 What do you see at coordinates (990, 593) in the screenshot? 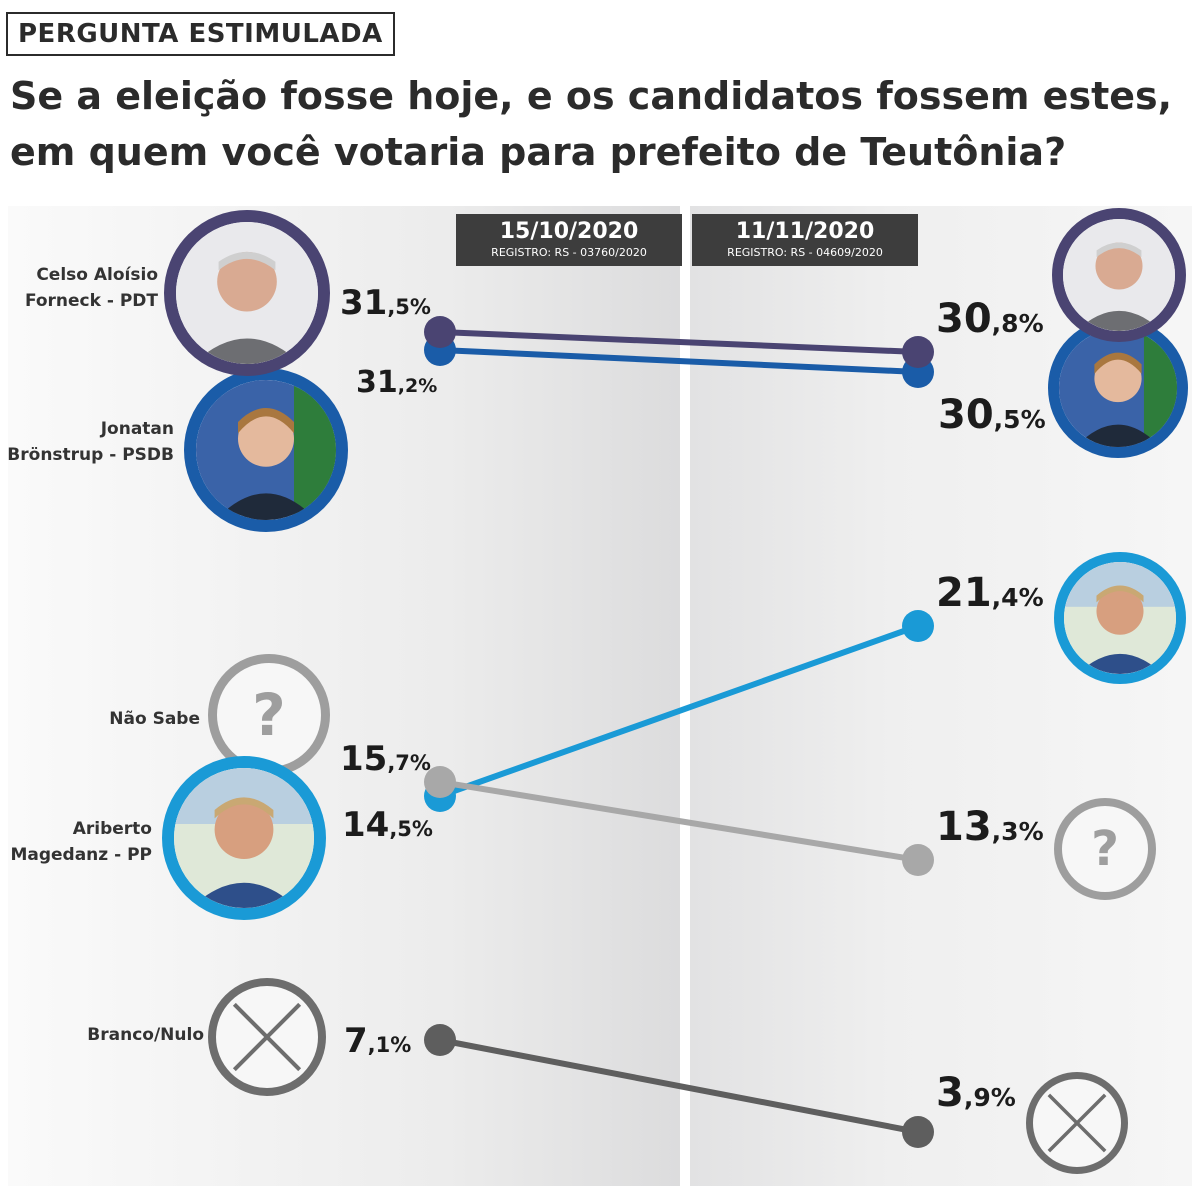
I see `data-label-ariberto-second: 21,4%` at bounding box center [990, 593].